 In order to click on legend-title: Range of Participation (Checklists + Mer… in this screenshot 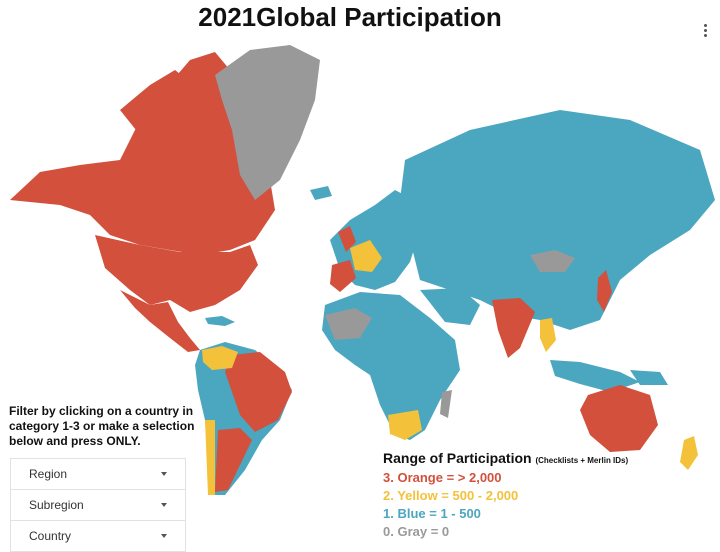, I will do `click(505, 458)`.